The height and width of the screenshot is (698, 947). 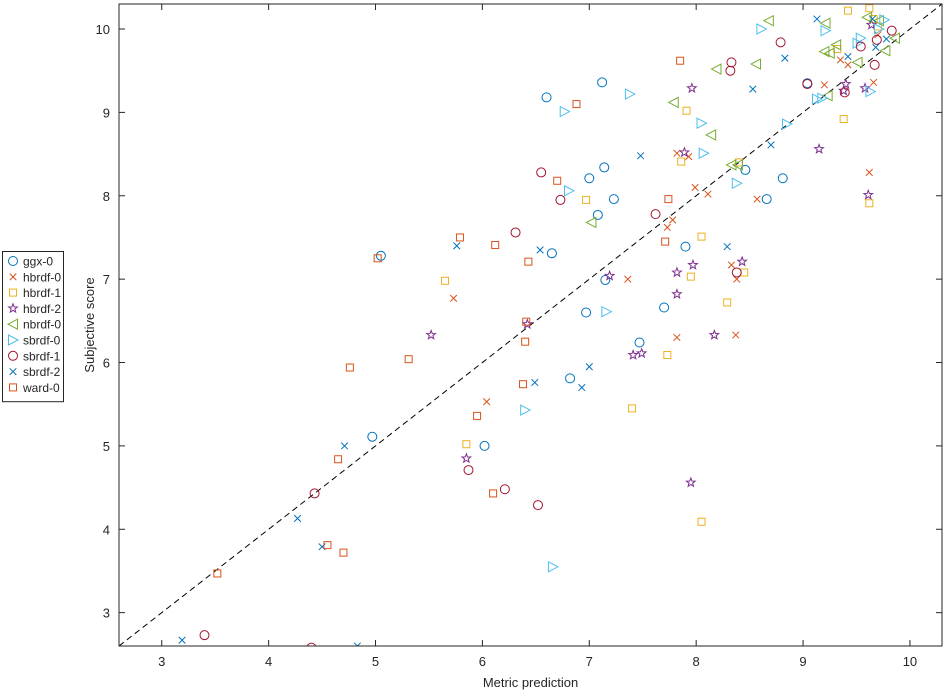 I want to click on data-point-hbrdf-2-2-shape, so click(x=527, y=324).